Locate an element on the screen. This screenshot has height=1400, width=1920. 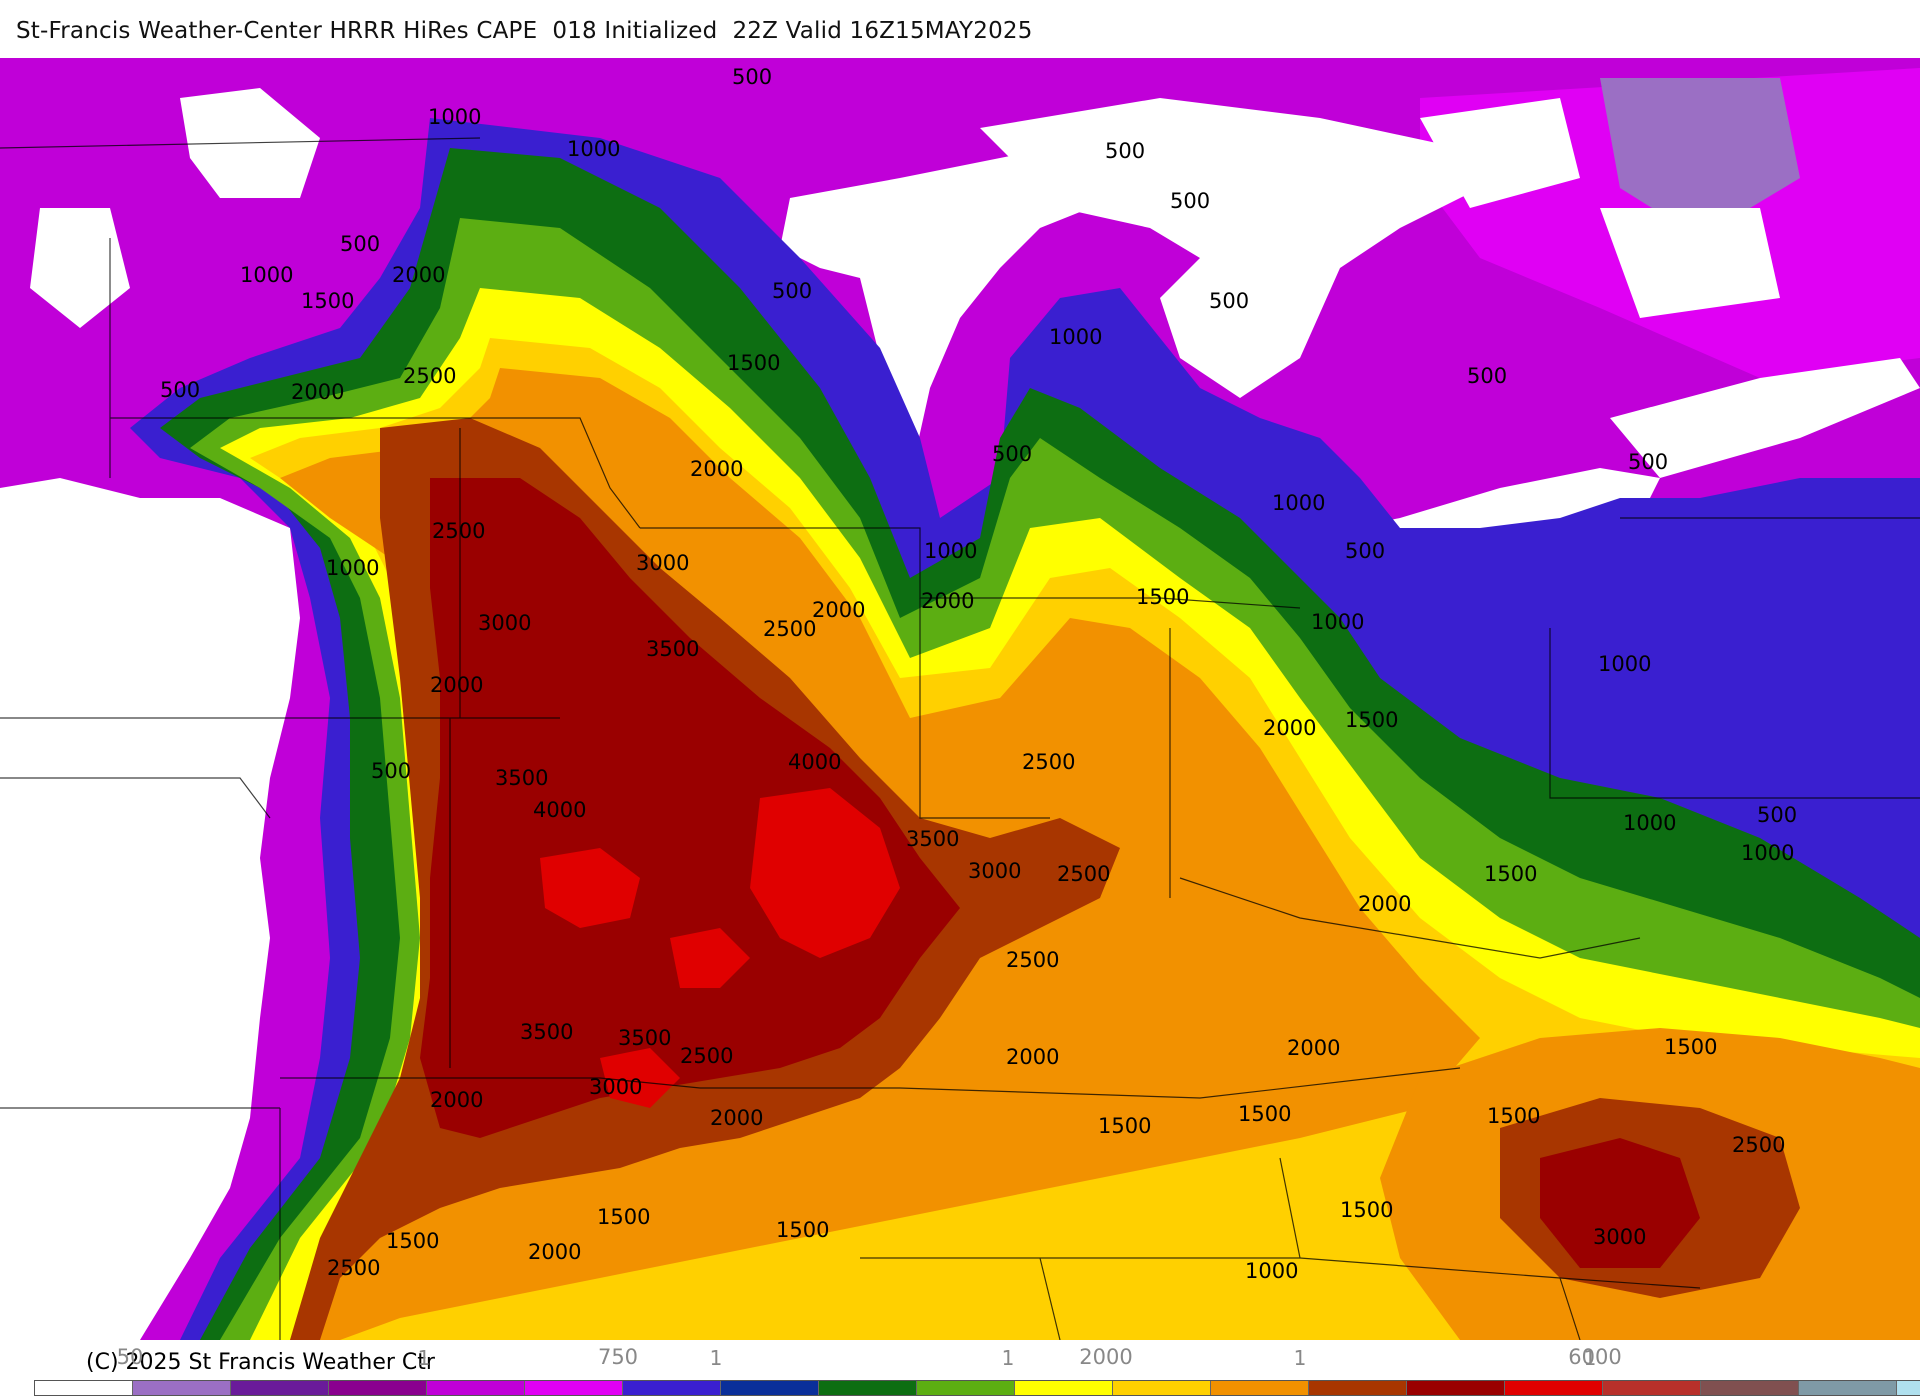
colorbar-tick: 6000 is located at coordinates (1595, 1357).